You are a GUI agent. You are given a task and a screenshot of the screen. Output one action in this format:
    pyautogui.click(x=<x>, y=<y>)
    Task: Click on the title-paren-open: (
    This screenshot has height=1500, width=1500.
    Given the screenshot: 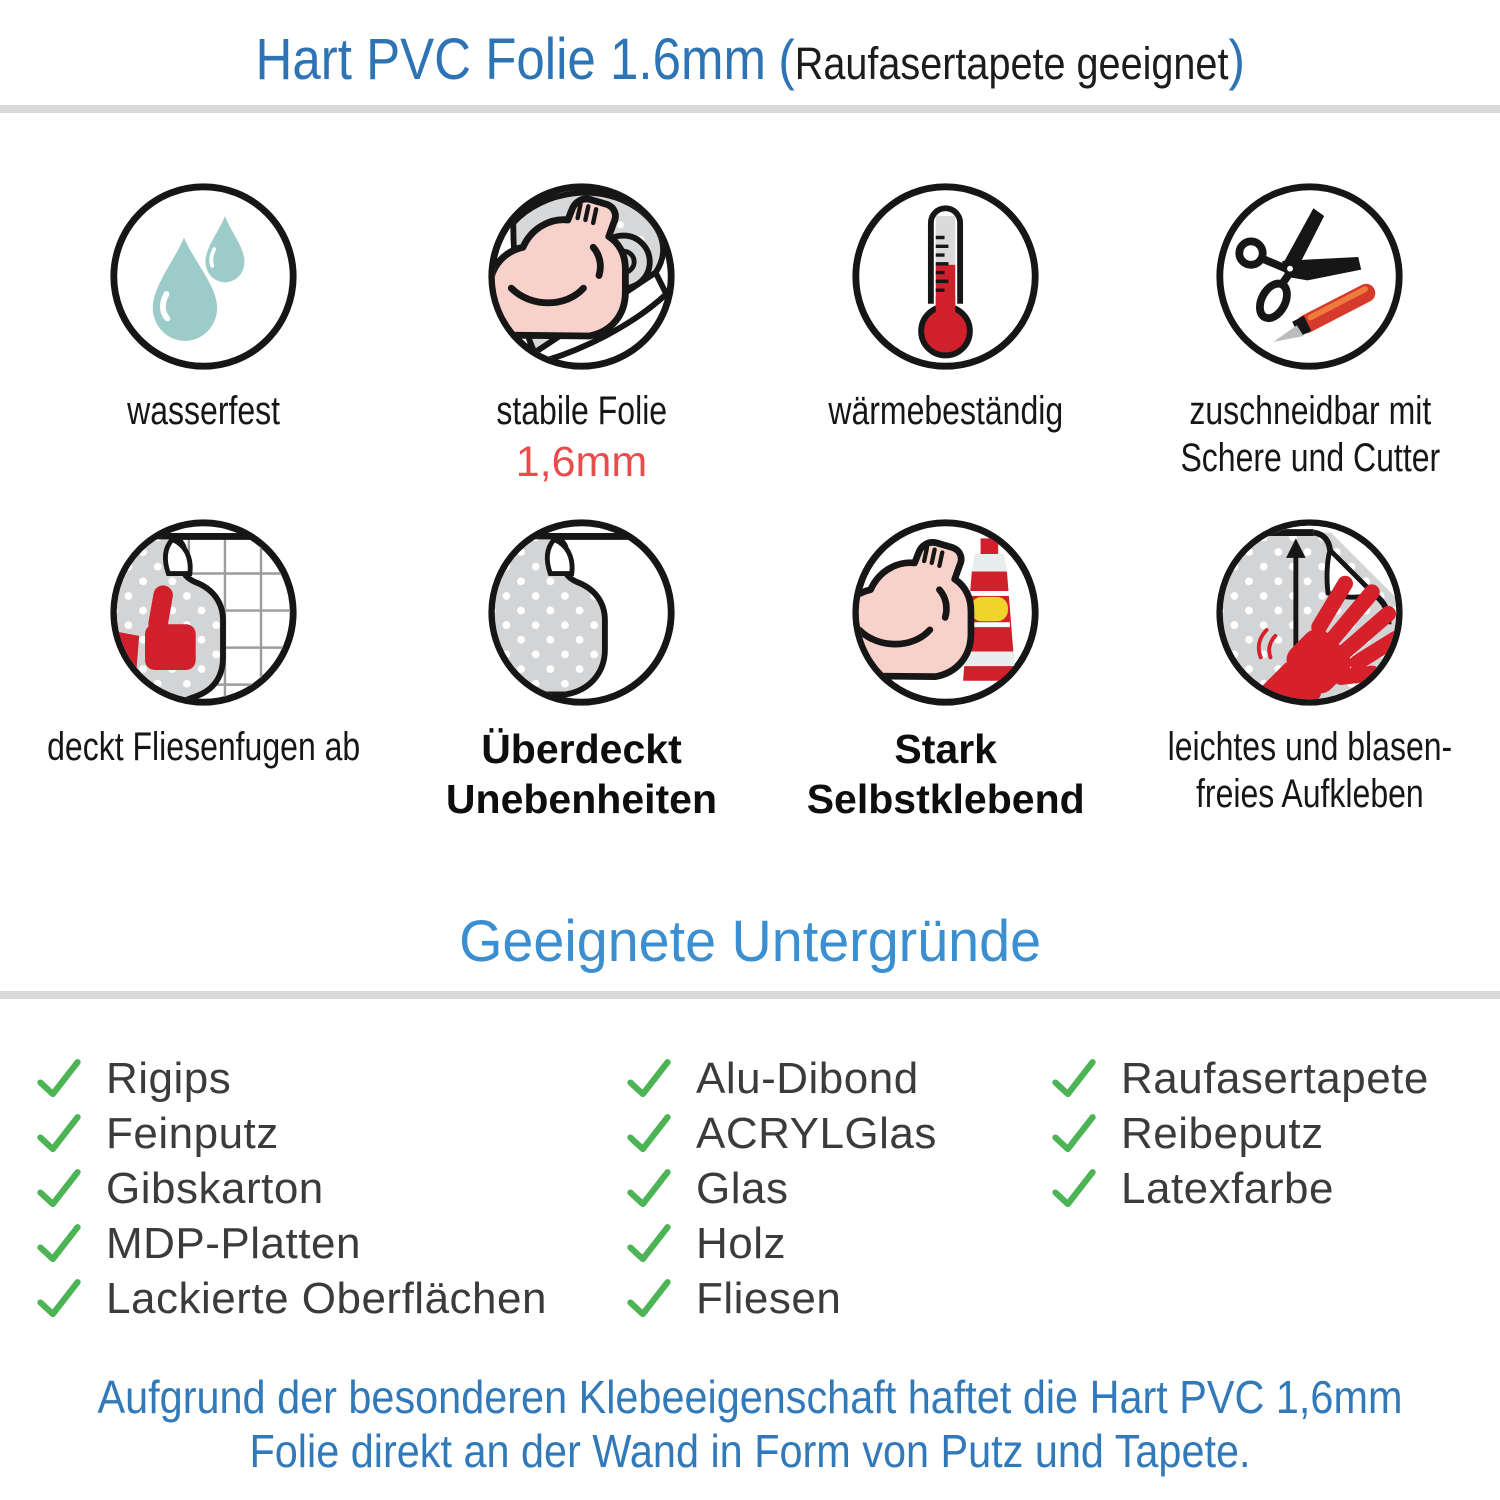 What is the action you would take?
    pyautogui.click(x=786, y=59)
    